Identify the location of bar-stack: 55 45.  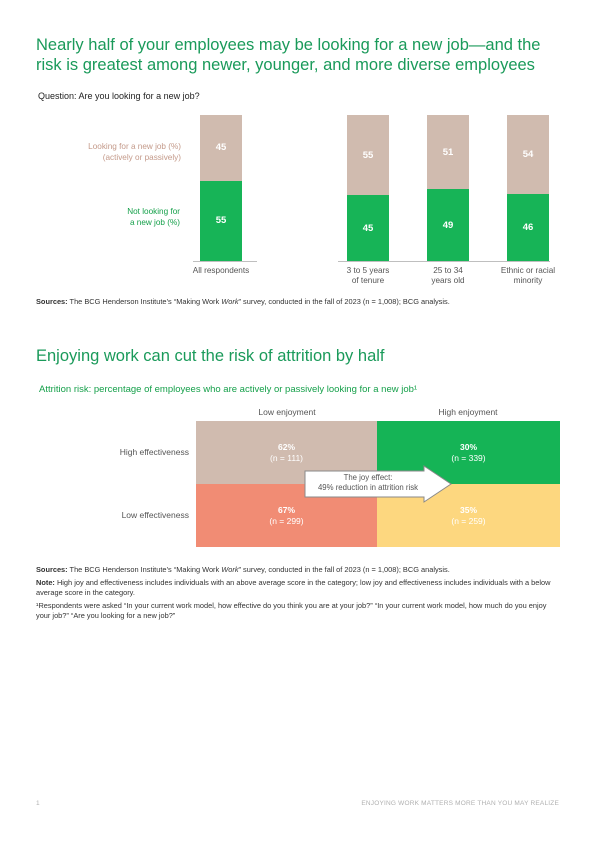
(368, 188).